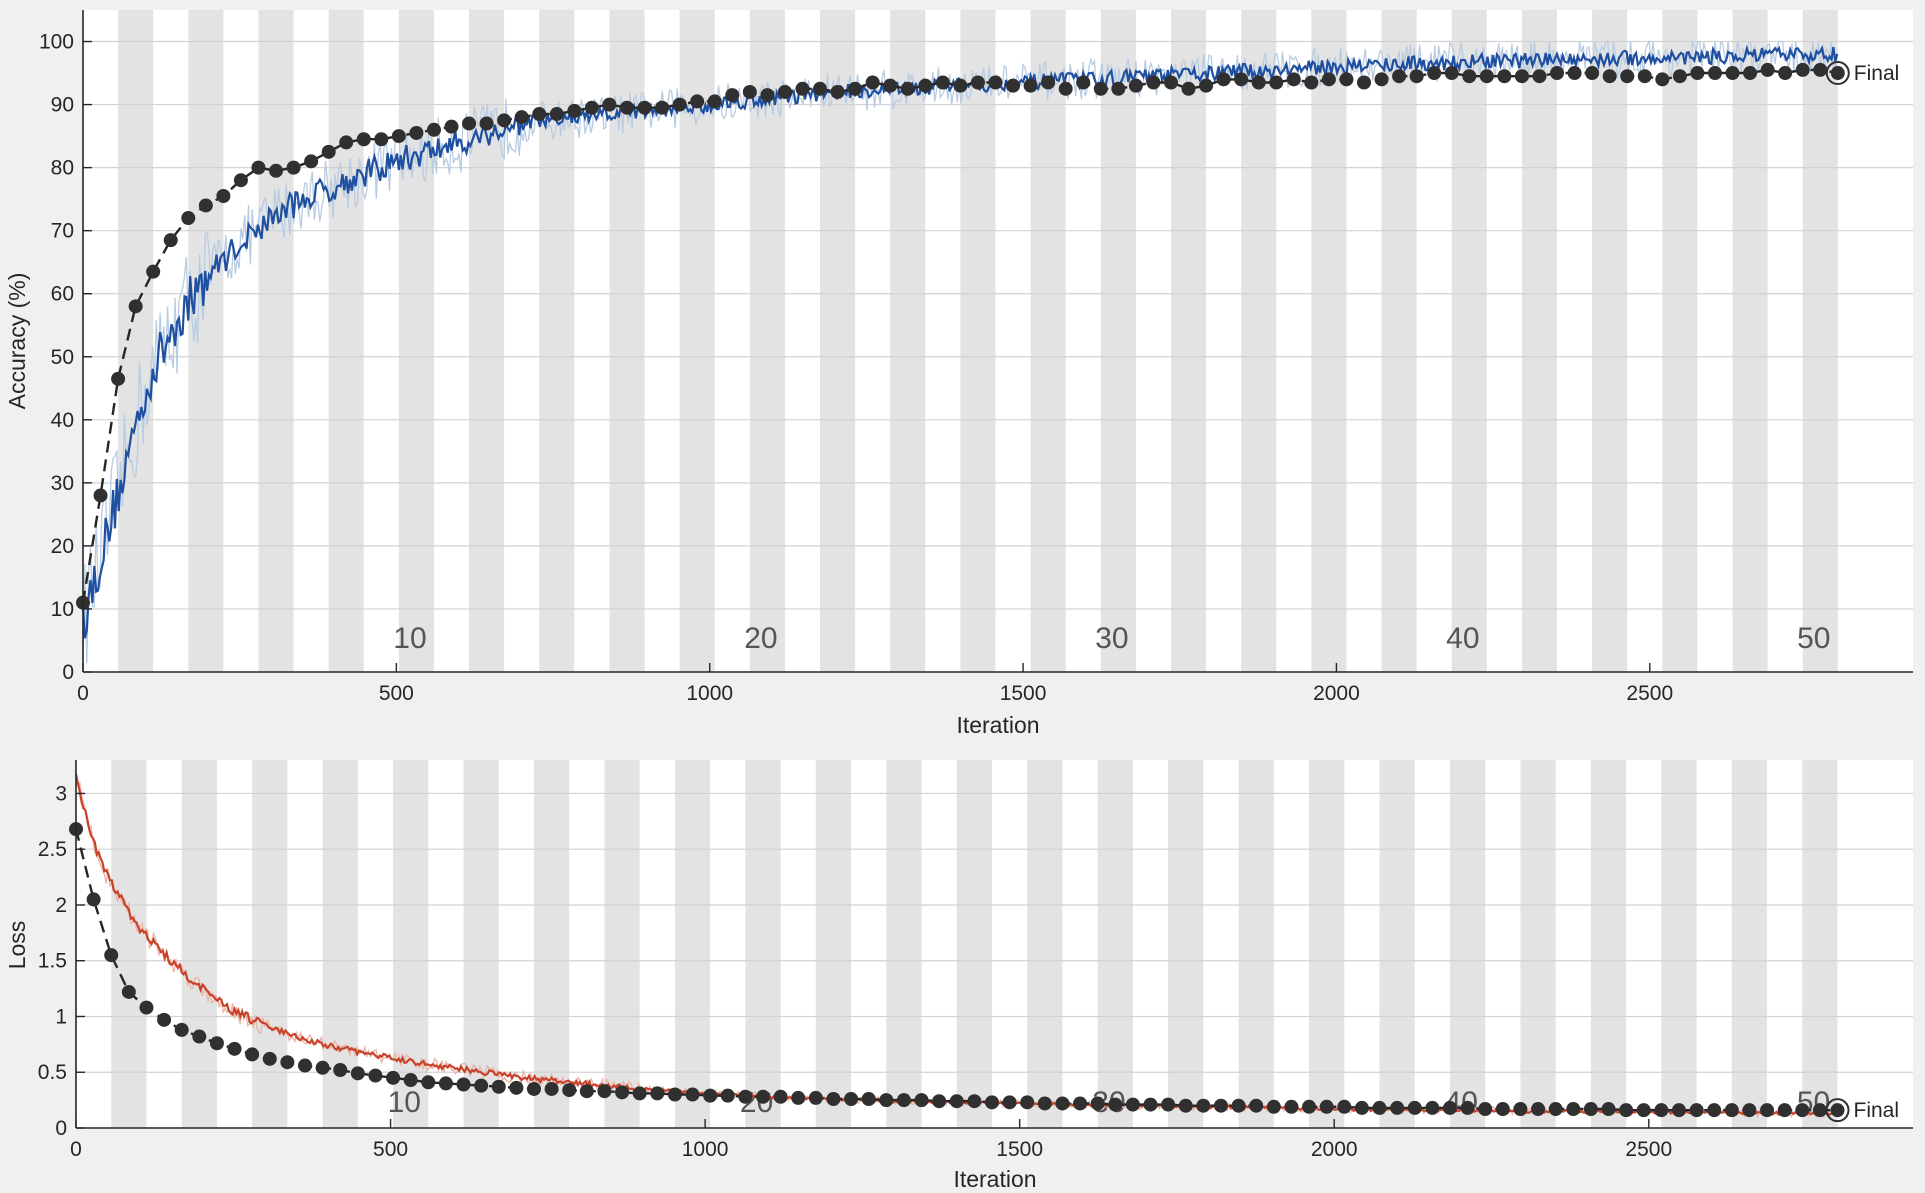  I want to click on acc-y-tick-label: 50, so click(62, 357).